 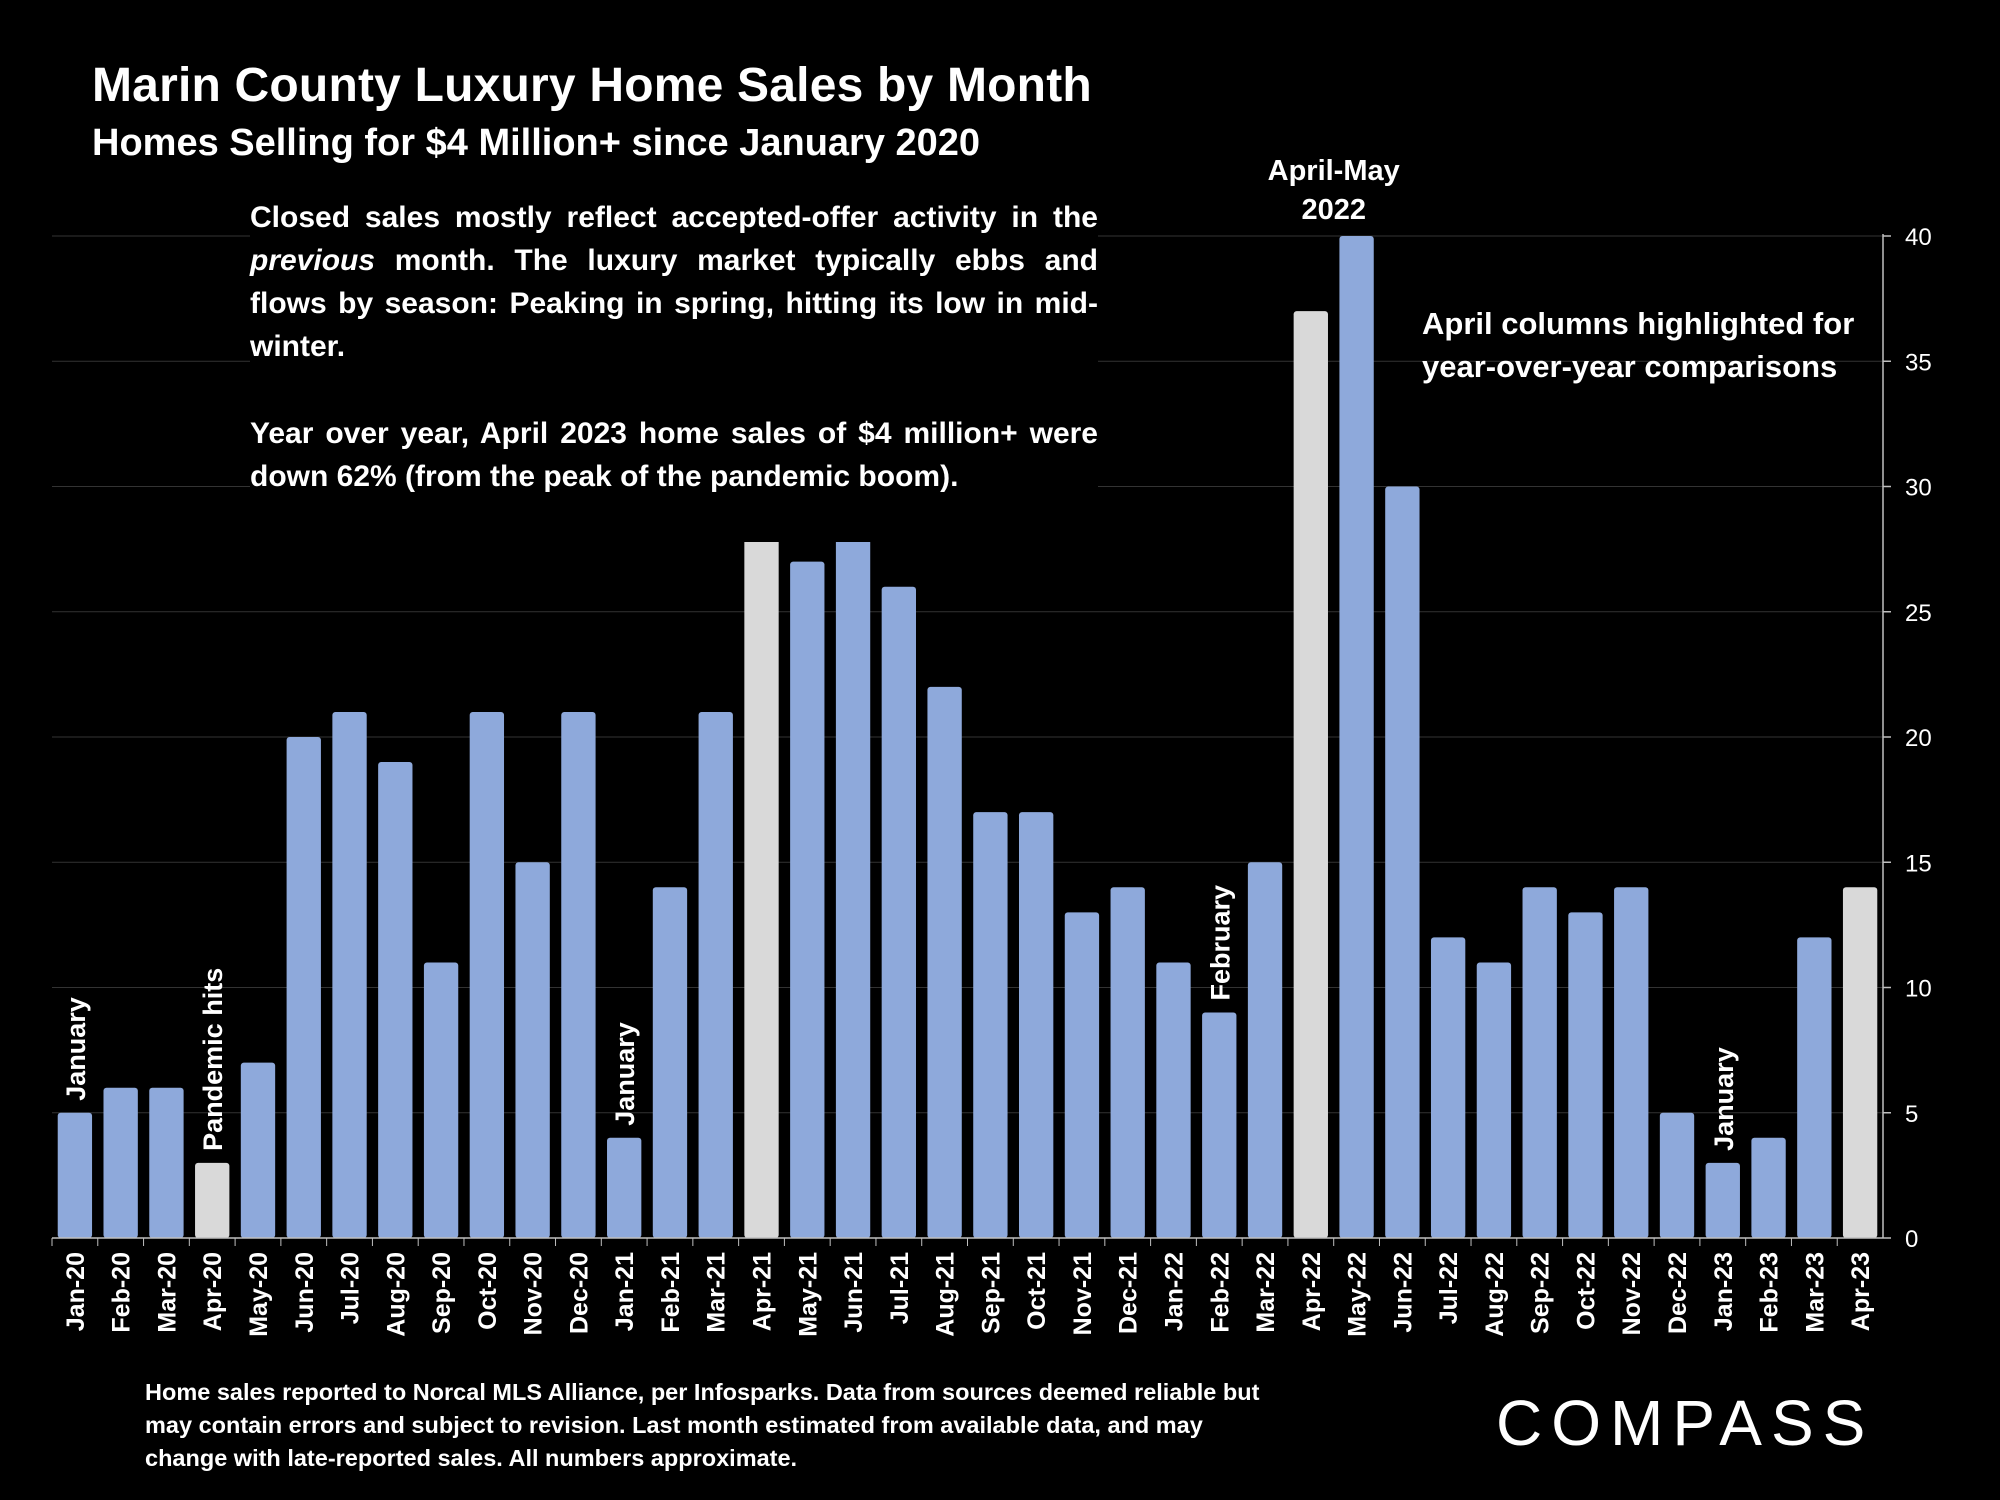 What do you see at coordinates (305, 1292) in the screenshot?
I see `x-tick-label: Jun-20` at bounding box center [305, 1292].